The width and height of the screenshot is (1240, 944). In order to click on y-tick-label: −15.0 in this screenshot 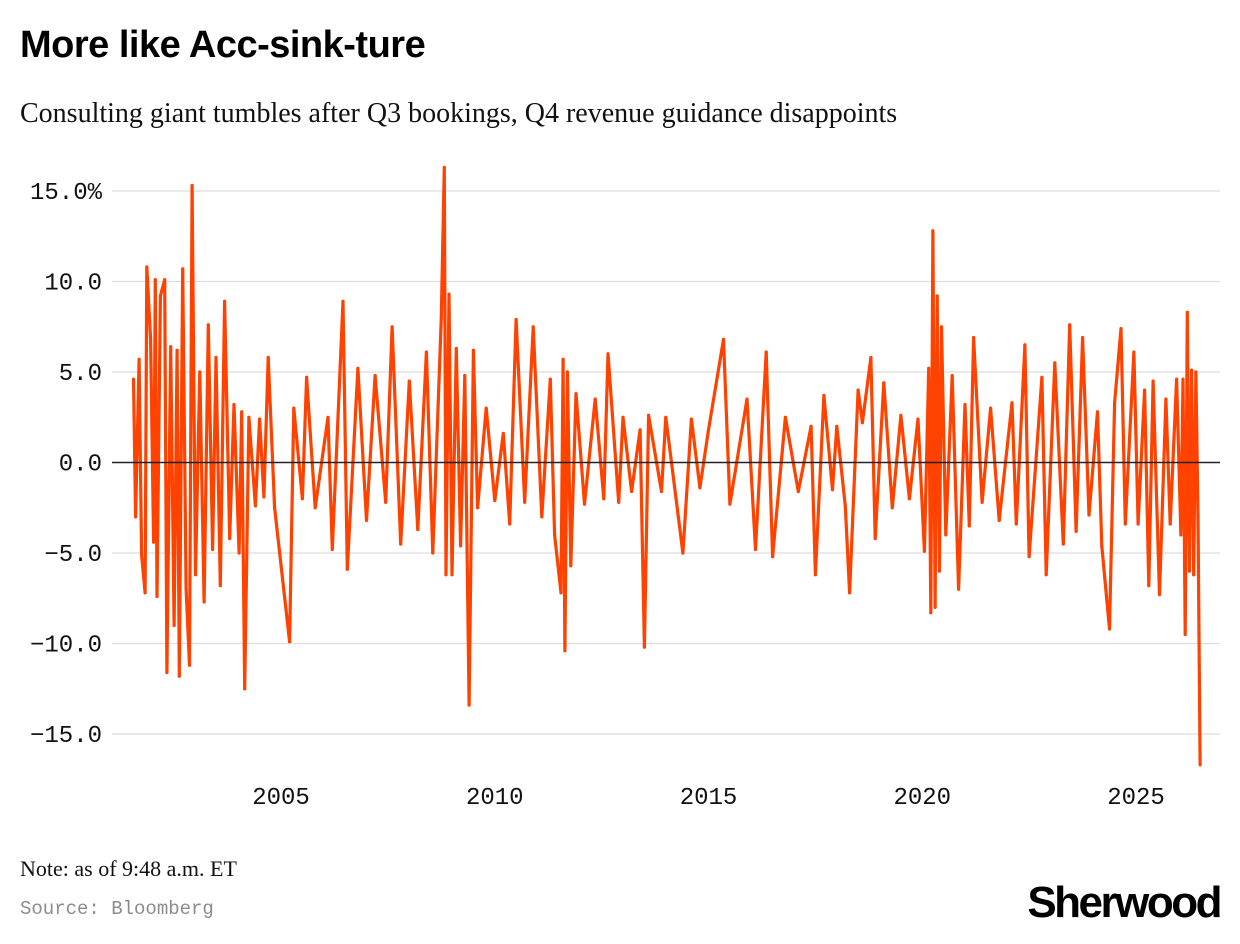, I will do `click(66, 736)`.